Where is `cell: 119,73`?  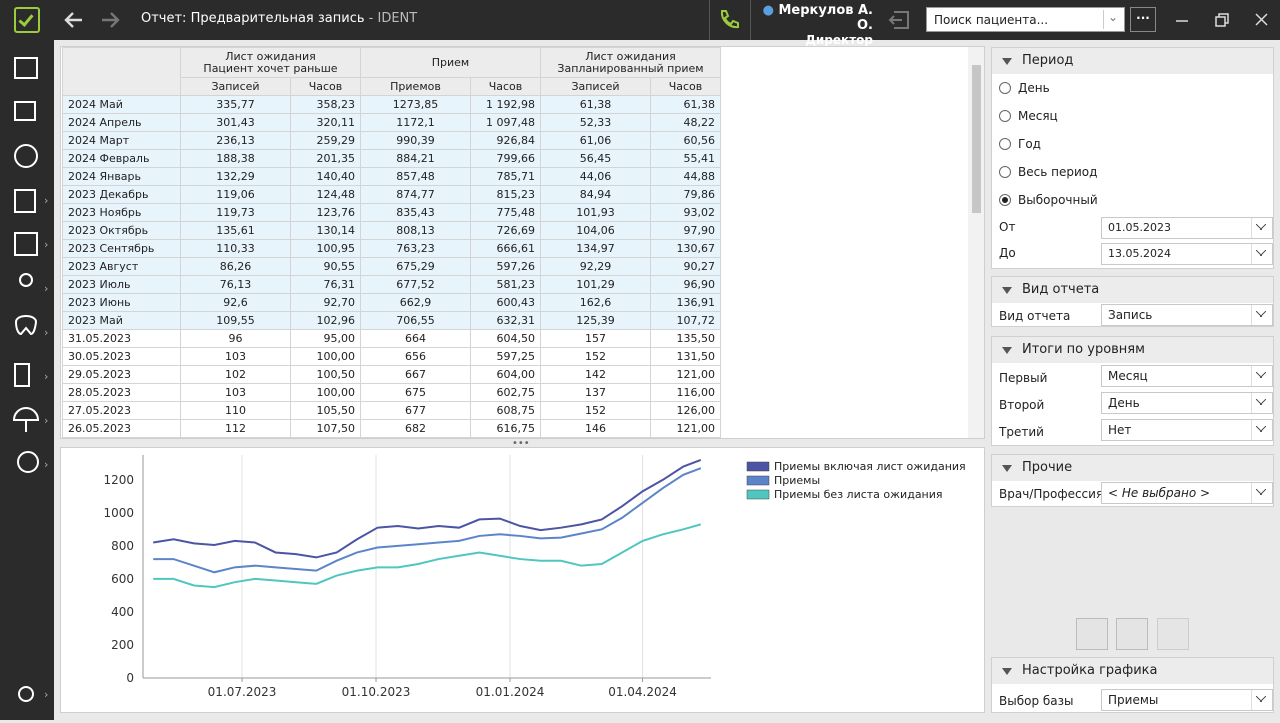
cell: 119,73 is located at coordinates (235, 212).